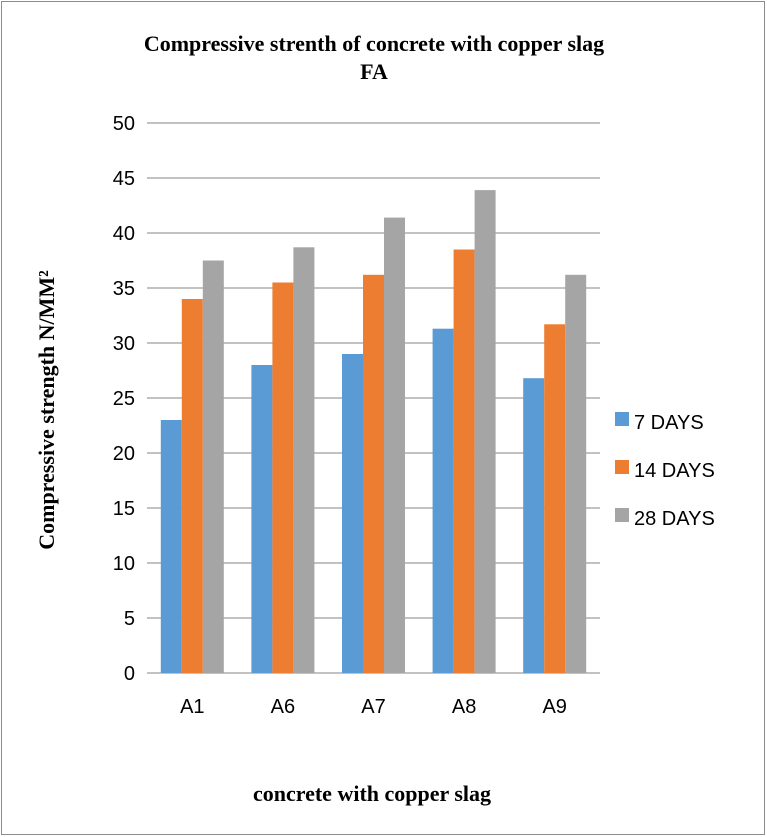 This screenshot has width=767, height=837. I want to click on y-tick-label: 25, so click(124, 399).